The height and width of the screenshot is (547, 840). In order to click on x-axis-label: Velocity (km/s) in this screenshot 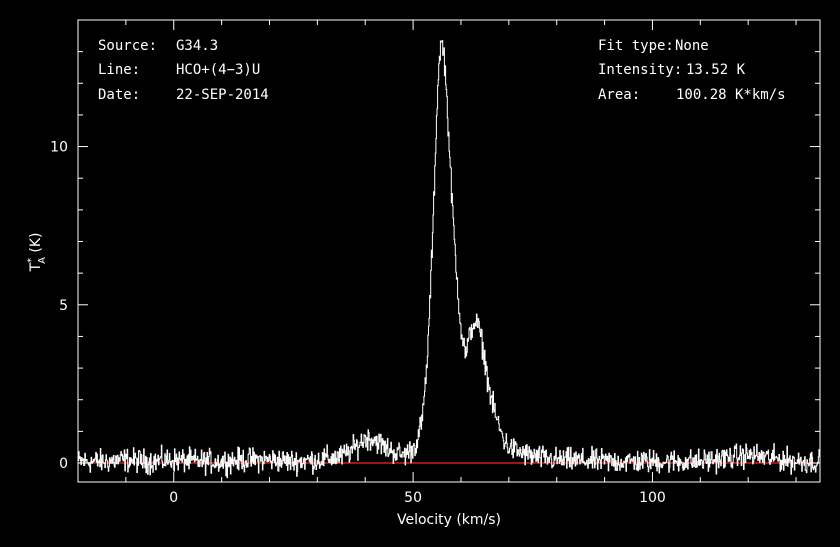, I will do `click(449, 520)`.